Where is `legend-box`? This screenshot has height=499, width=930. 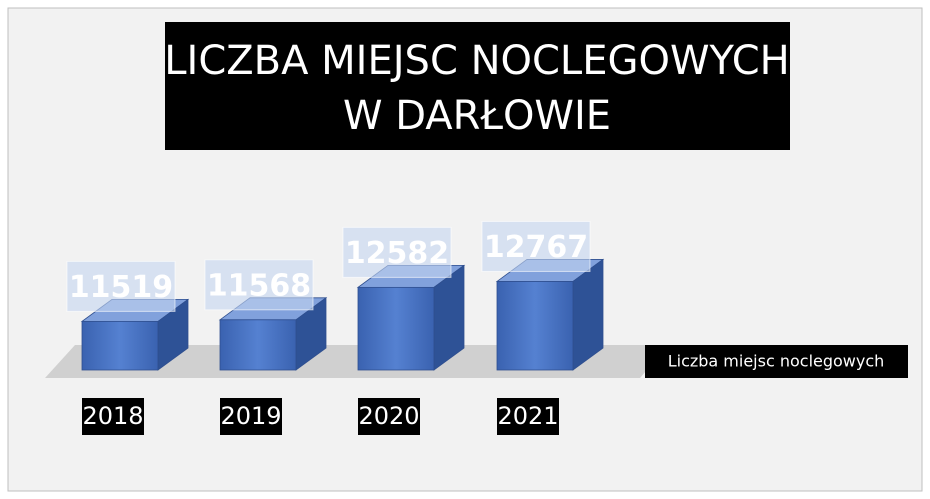
legend-box is located at coordinates (776, 361).